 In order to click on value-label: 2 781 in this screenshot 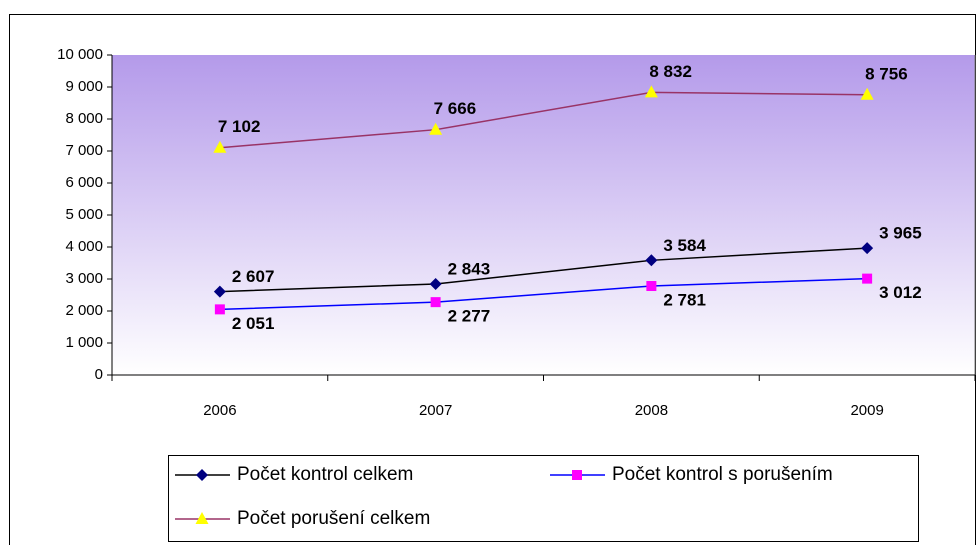, I will do `click(684, 299)`.